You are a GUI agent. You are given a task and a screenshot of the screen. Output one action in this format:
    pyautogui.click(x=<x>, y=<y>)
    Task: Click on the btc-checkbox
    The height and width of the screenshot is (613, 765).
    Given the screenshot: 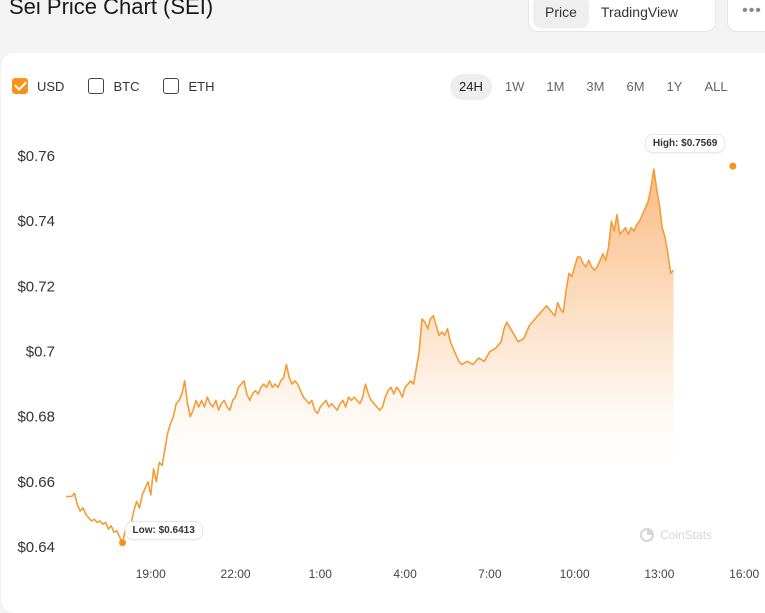 What is the action you would take?
    pyautogui.click(x=96, y=86)
    